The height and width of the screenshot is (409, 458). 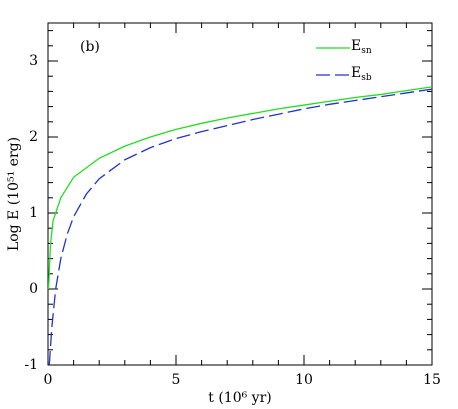 What do you see at coordinates (239, 398) in the screenshot?
I see `x-axis-label: t (10⁶ yr)` at bounding box center [239, 398].